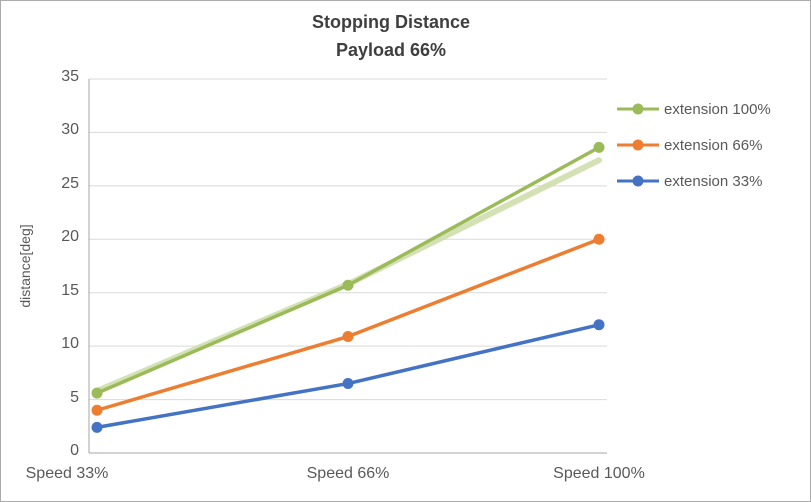  What do you see at coordinates (74, 450) in the screenshot?
I see `y-tick-label: 0` at bounding box center [74, 450].